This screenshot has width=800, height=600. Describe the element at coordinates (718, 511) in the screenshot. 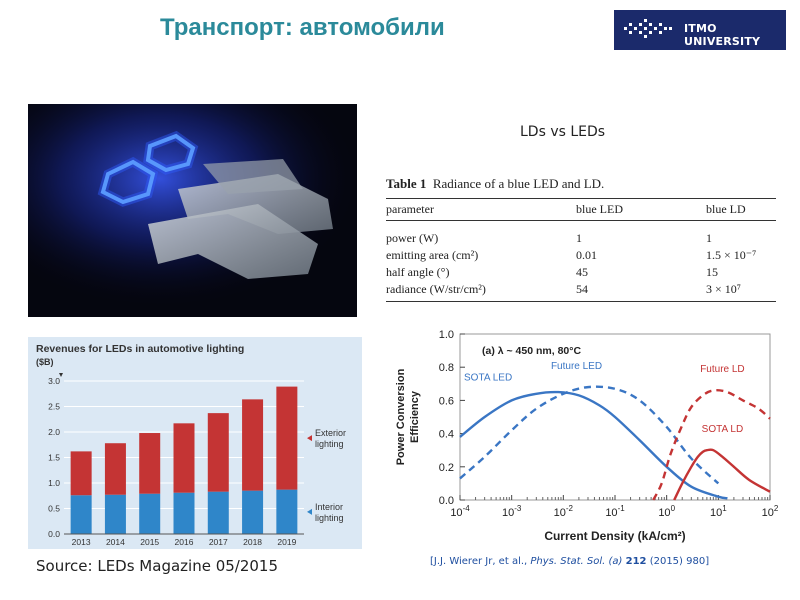

I see `x-tick-label: 10¹` at that location.